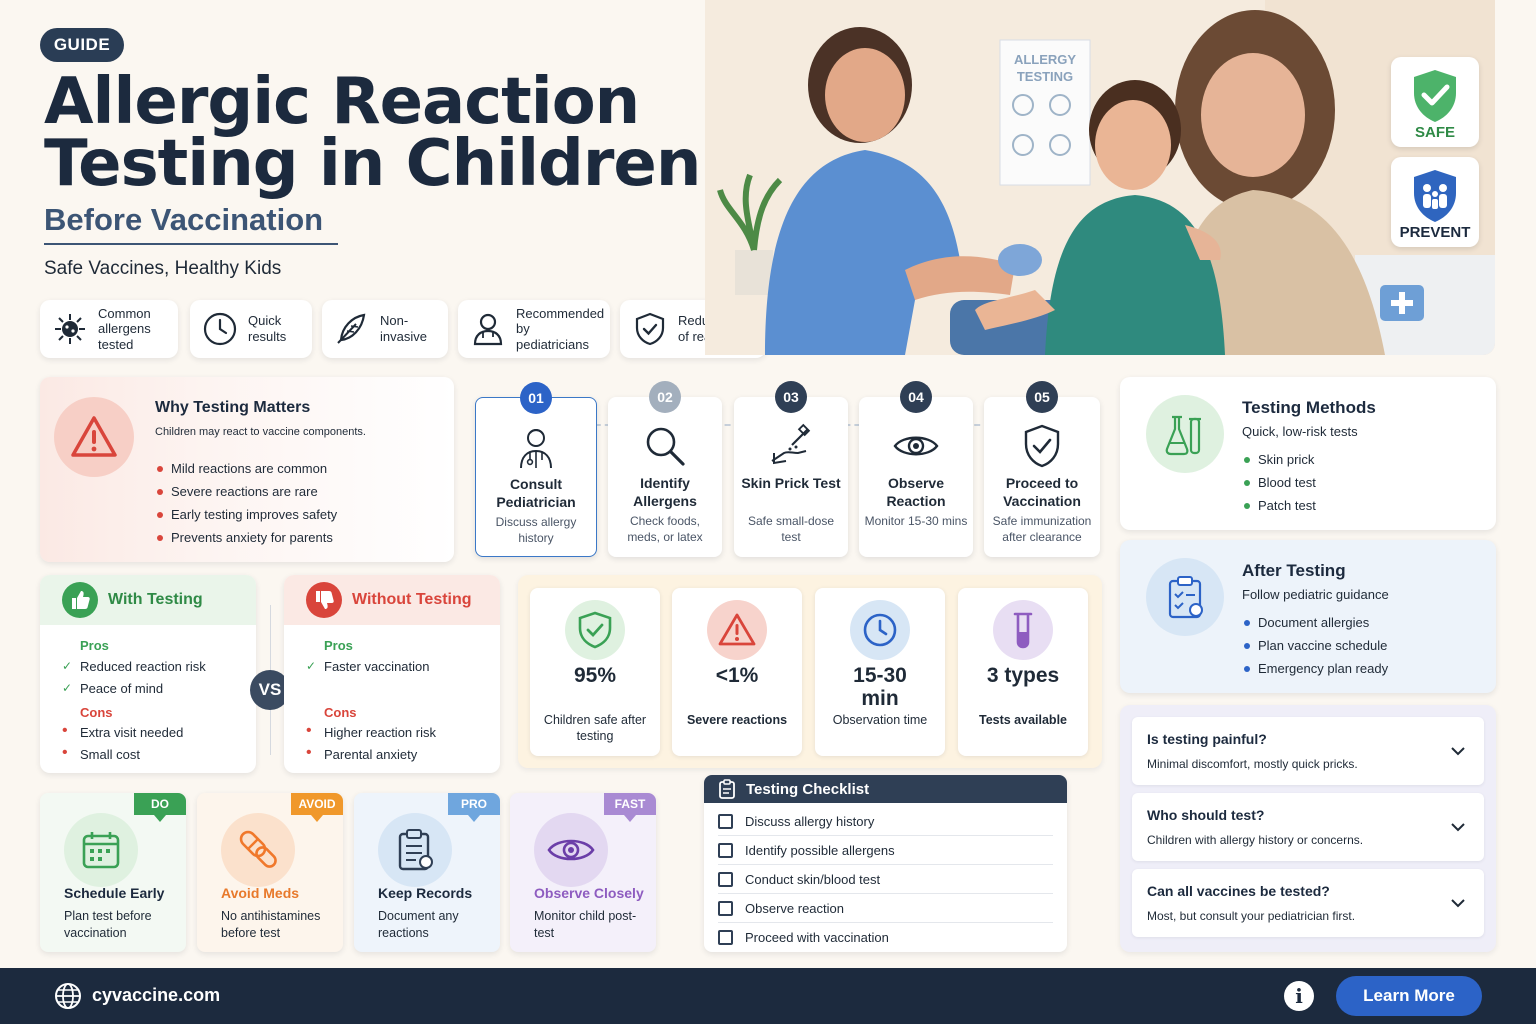 The height and width of the screenshot is (1024, 1536). I want to click on stat-caption: Tests available, so click(1022, 720).